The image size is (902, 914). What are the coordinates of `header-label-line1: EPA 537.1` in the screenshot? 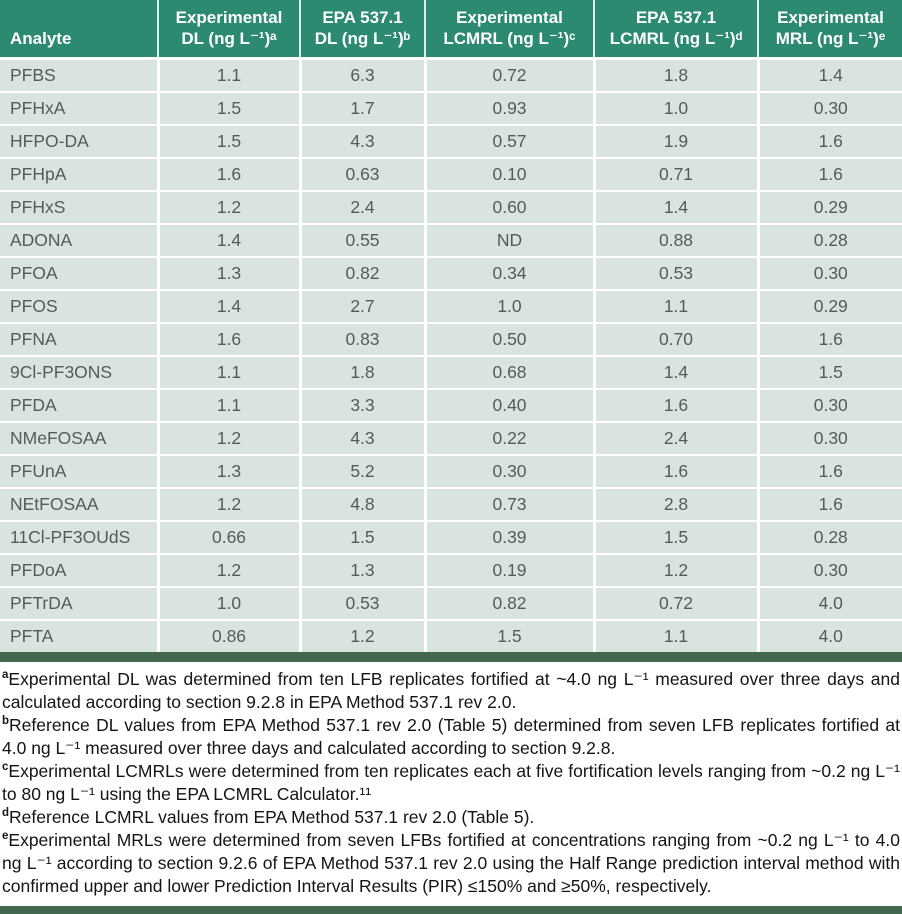 It's located at (362, 17).